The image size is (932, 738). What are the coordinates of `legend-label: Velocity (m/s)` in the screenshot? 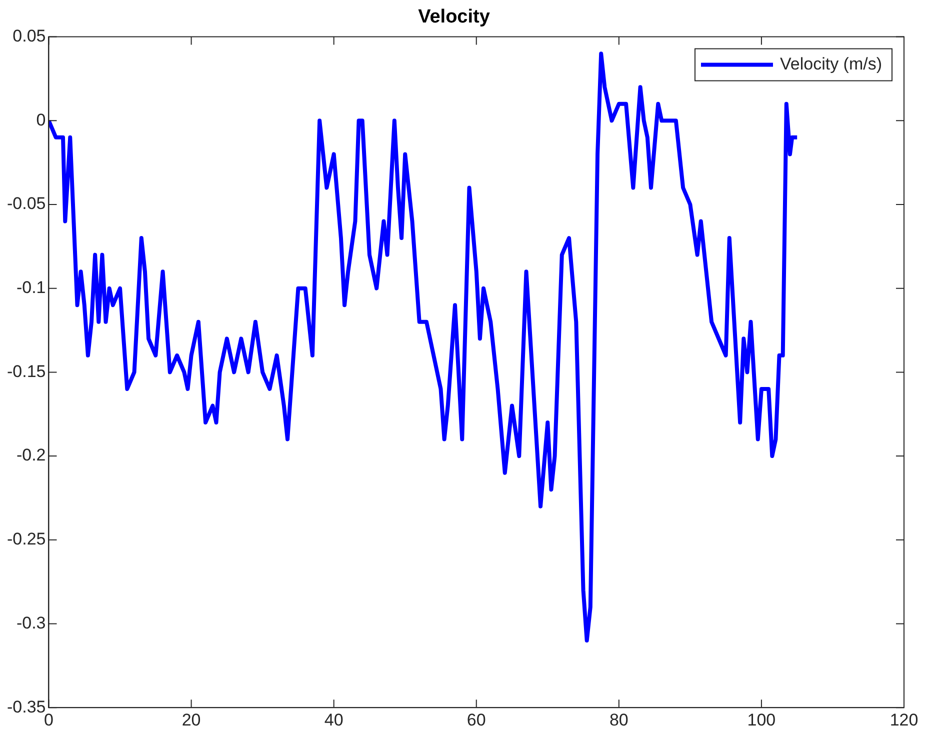 It's located at (831, 64).